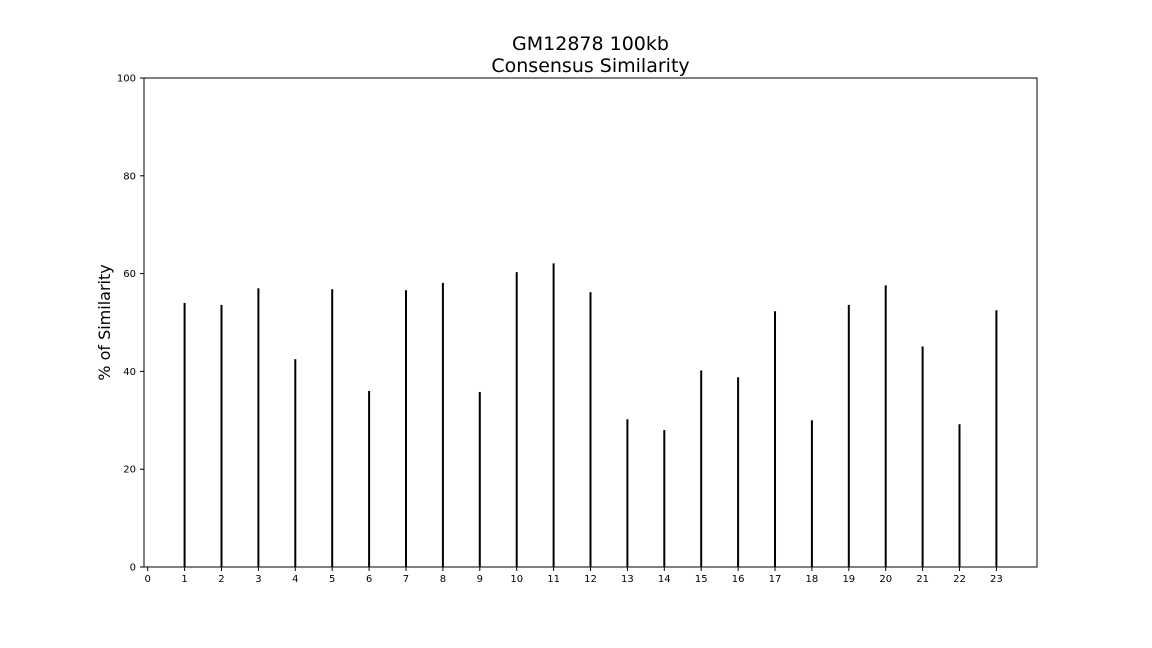 The image size is (1152, 648). Describe the element at coordinates (553, 579) in the screenshot. I see `x-tick-label: 11` at that location.